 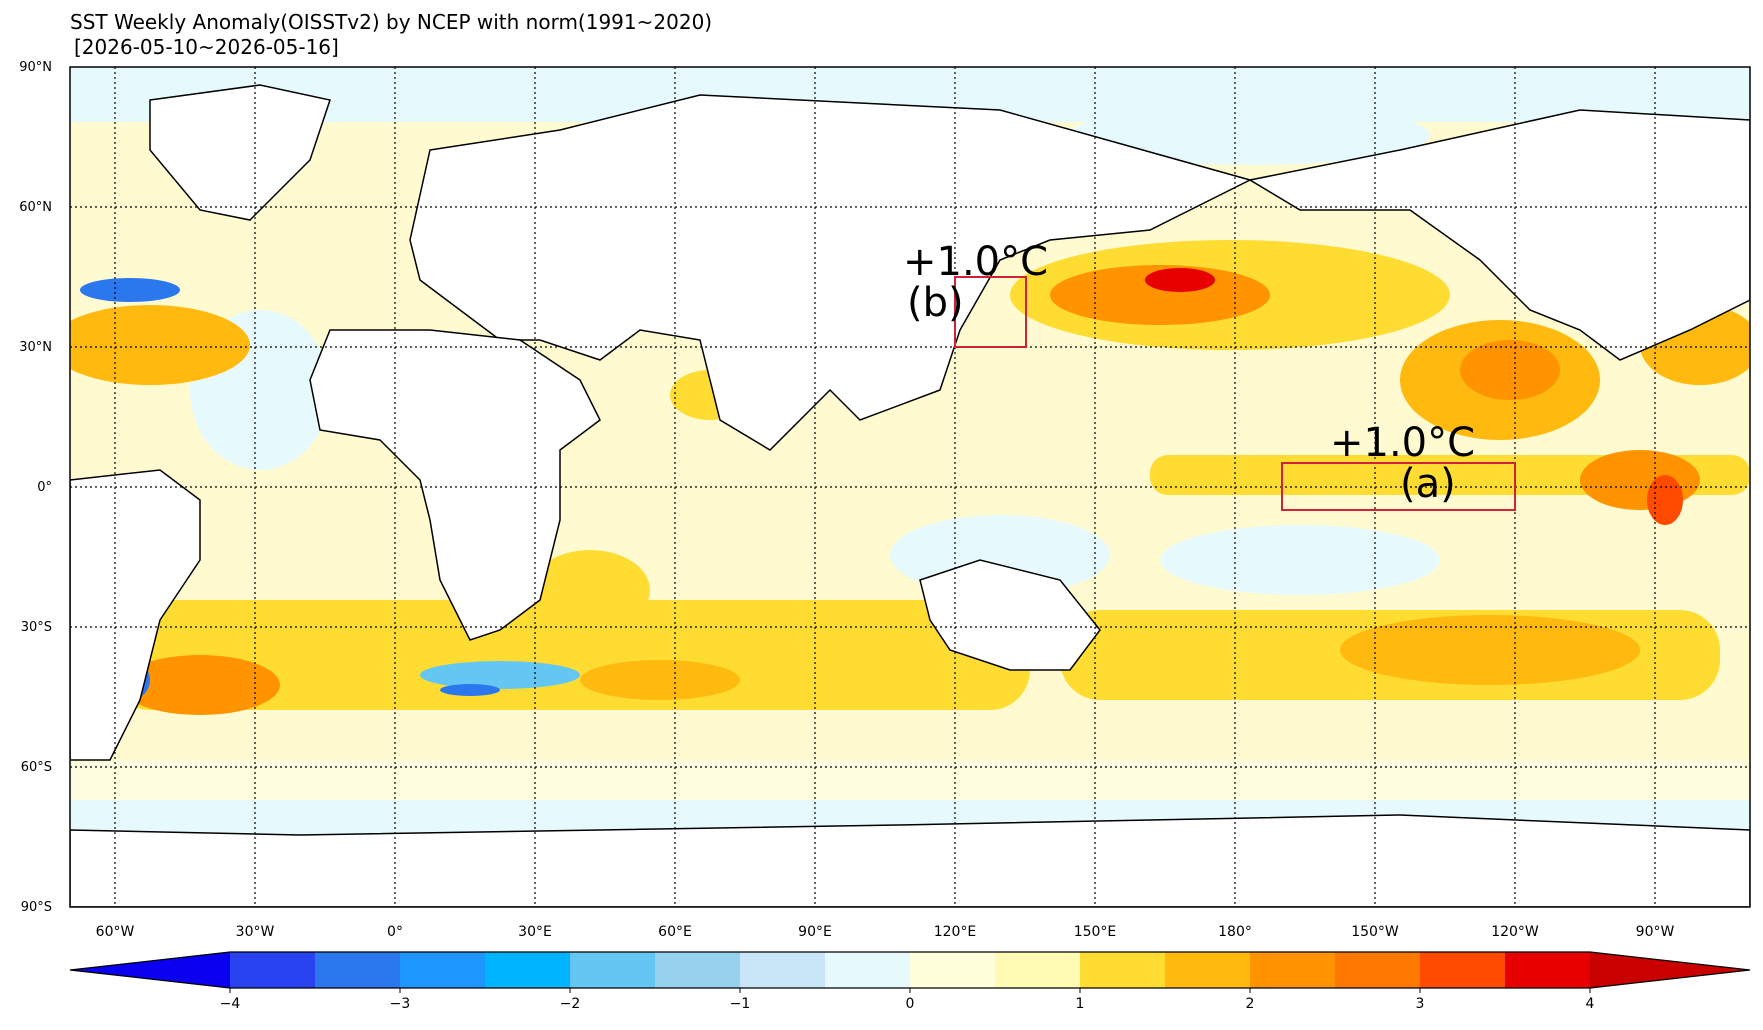 What do you see at coordinates (35, 487) in the screenshot?
I see `latitude-labels: 90°N 60°N 30°N 0° 30°S 60°S 90°S` at bounding box center [35, 487].